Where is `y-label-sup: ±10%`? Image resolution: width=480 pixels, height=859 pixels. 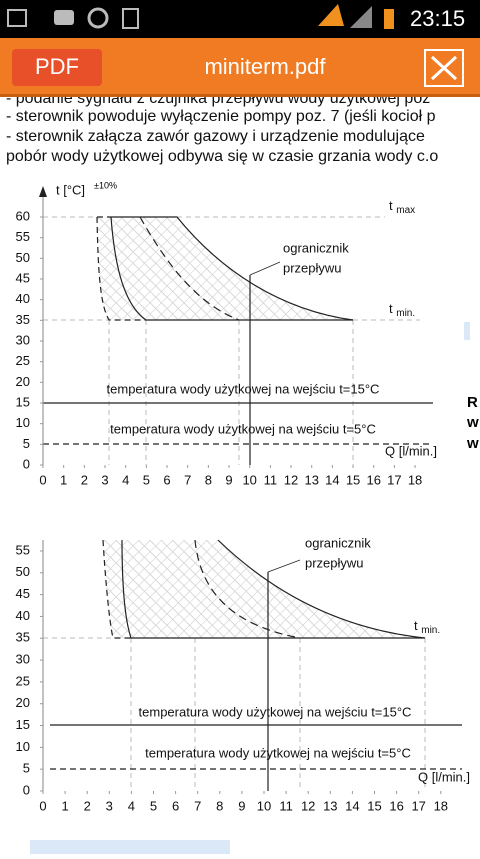
y-label-sup: ±10% is located at coordinates (105, 185).